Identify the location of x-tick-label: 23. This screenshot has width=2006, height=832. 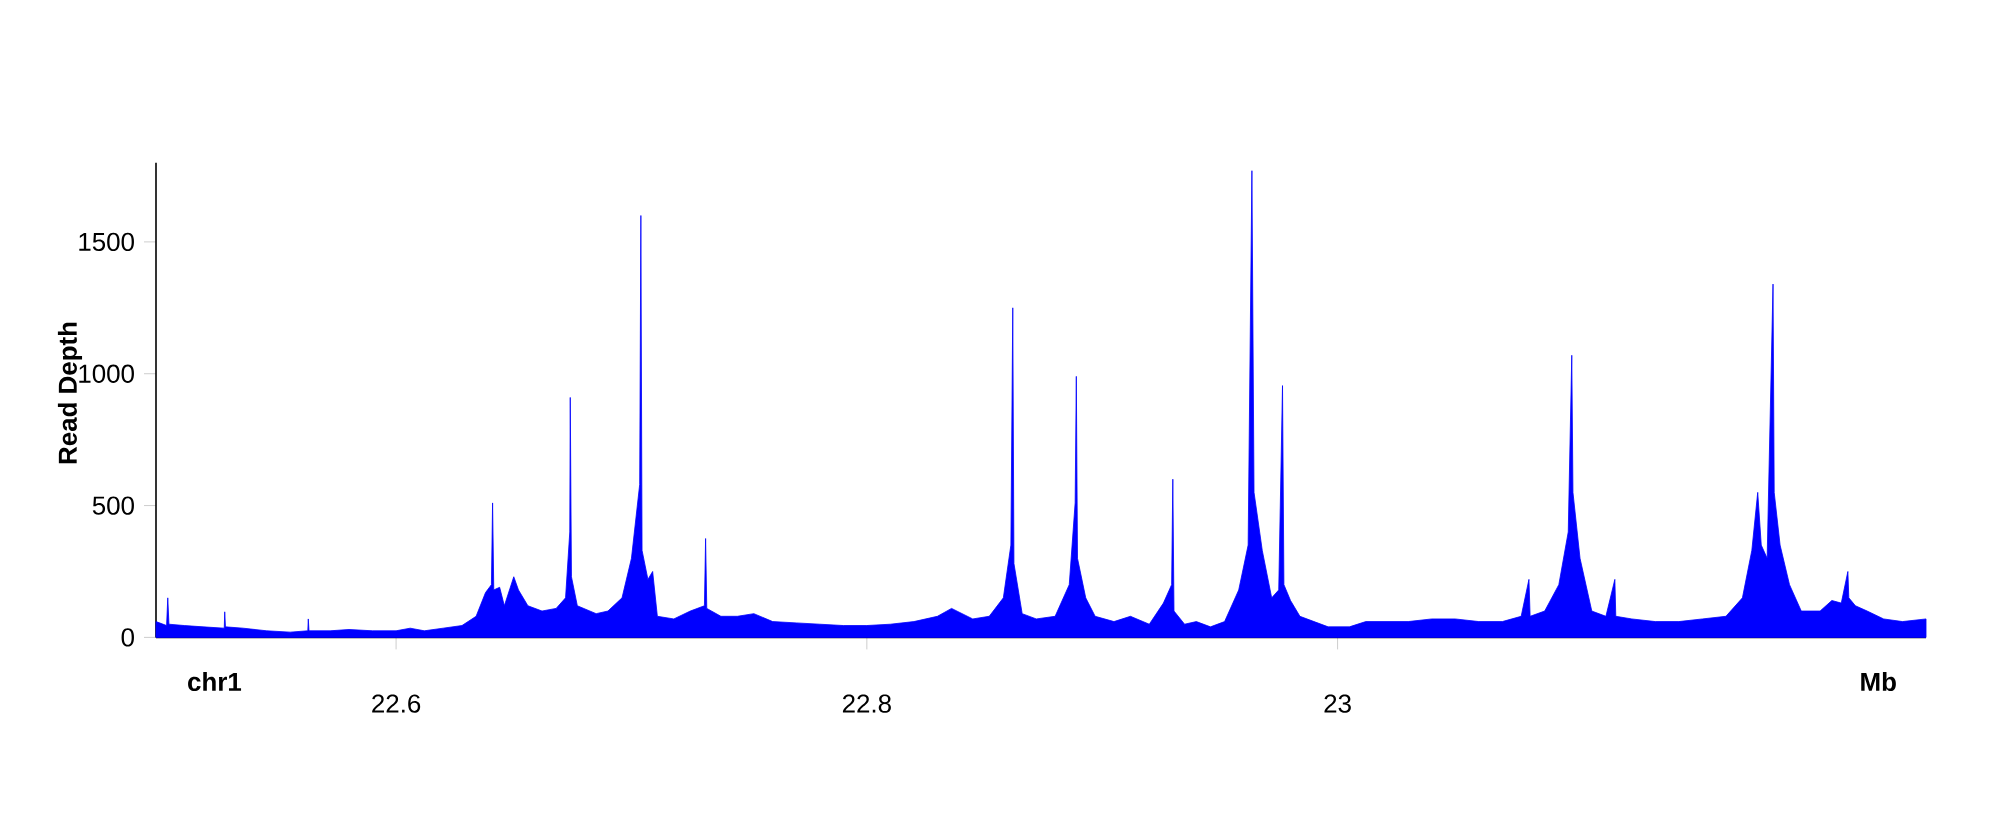
(1337, 703).